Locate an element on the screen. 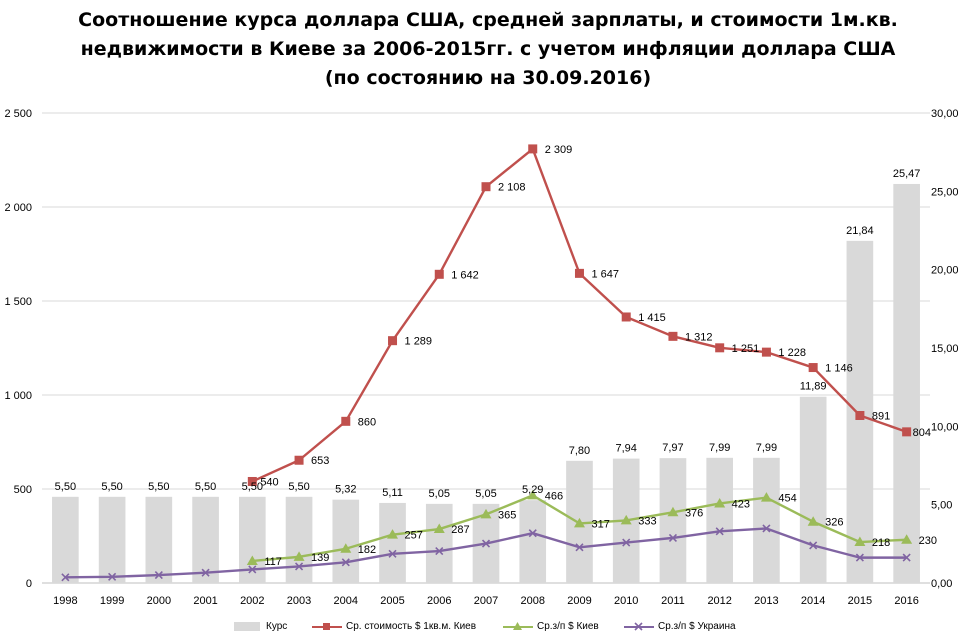 Image resolution: width=976 pixels, height=639 pixels. x-axis-tick-label: 2015 is located at coordinates (860, 601).